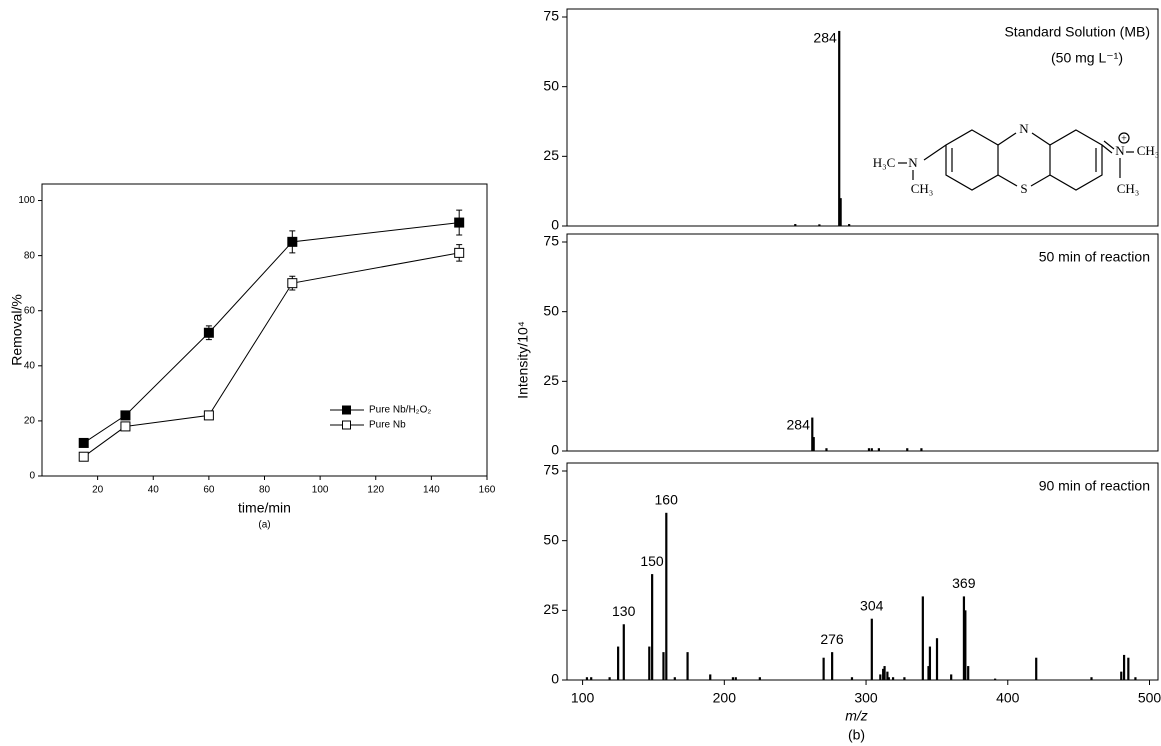 This screenshot has height=746, width=1161. Describe the element at coordinates (1124, 138) in the screenshot. I see `charge-circle` at that location.